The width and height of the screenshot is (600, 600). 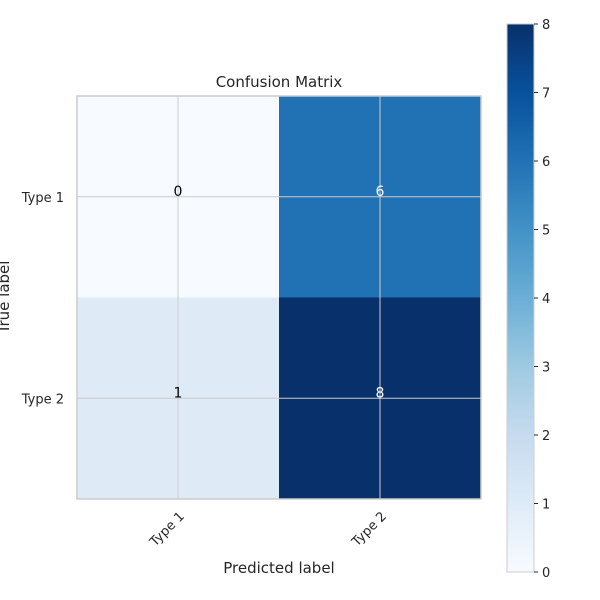 What do you see at coordinates (380, 393) in the screenshot?
I see `cell-value-label: 8` at bounding box center [380, 393].